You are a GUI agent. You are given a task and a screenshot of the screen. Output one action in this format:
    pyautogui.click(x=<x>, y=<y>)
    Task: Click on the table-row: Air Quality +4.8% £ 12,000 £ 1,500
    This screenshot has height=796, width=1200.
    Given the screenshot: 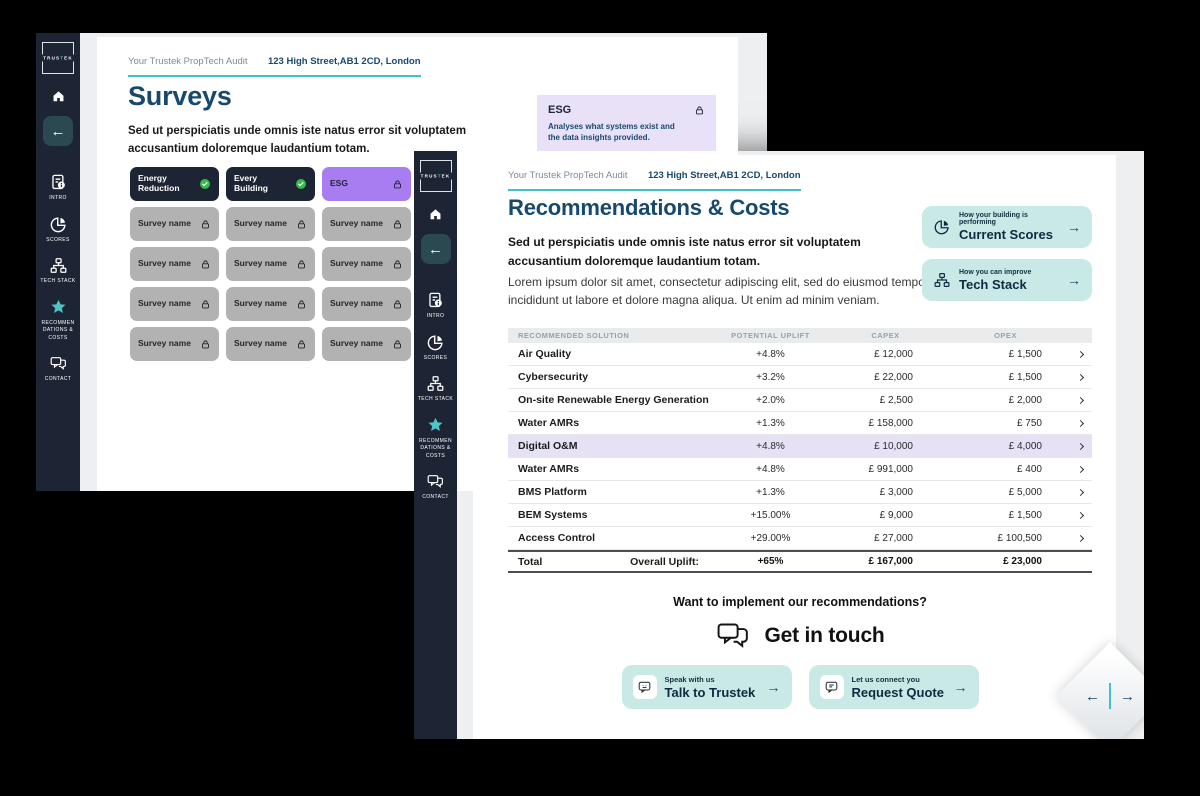 What is the action you would take?
    pyautogui.click(x=800, y=354)
    